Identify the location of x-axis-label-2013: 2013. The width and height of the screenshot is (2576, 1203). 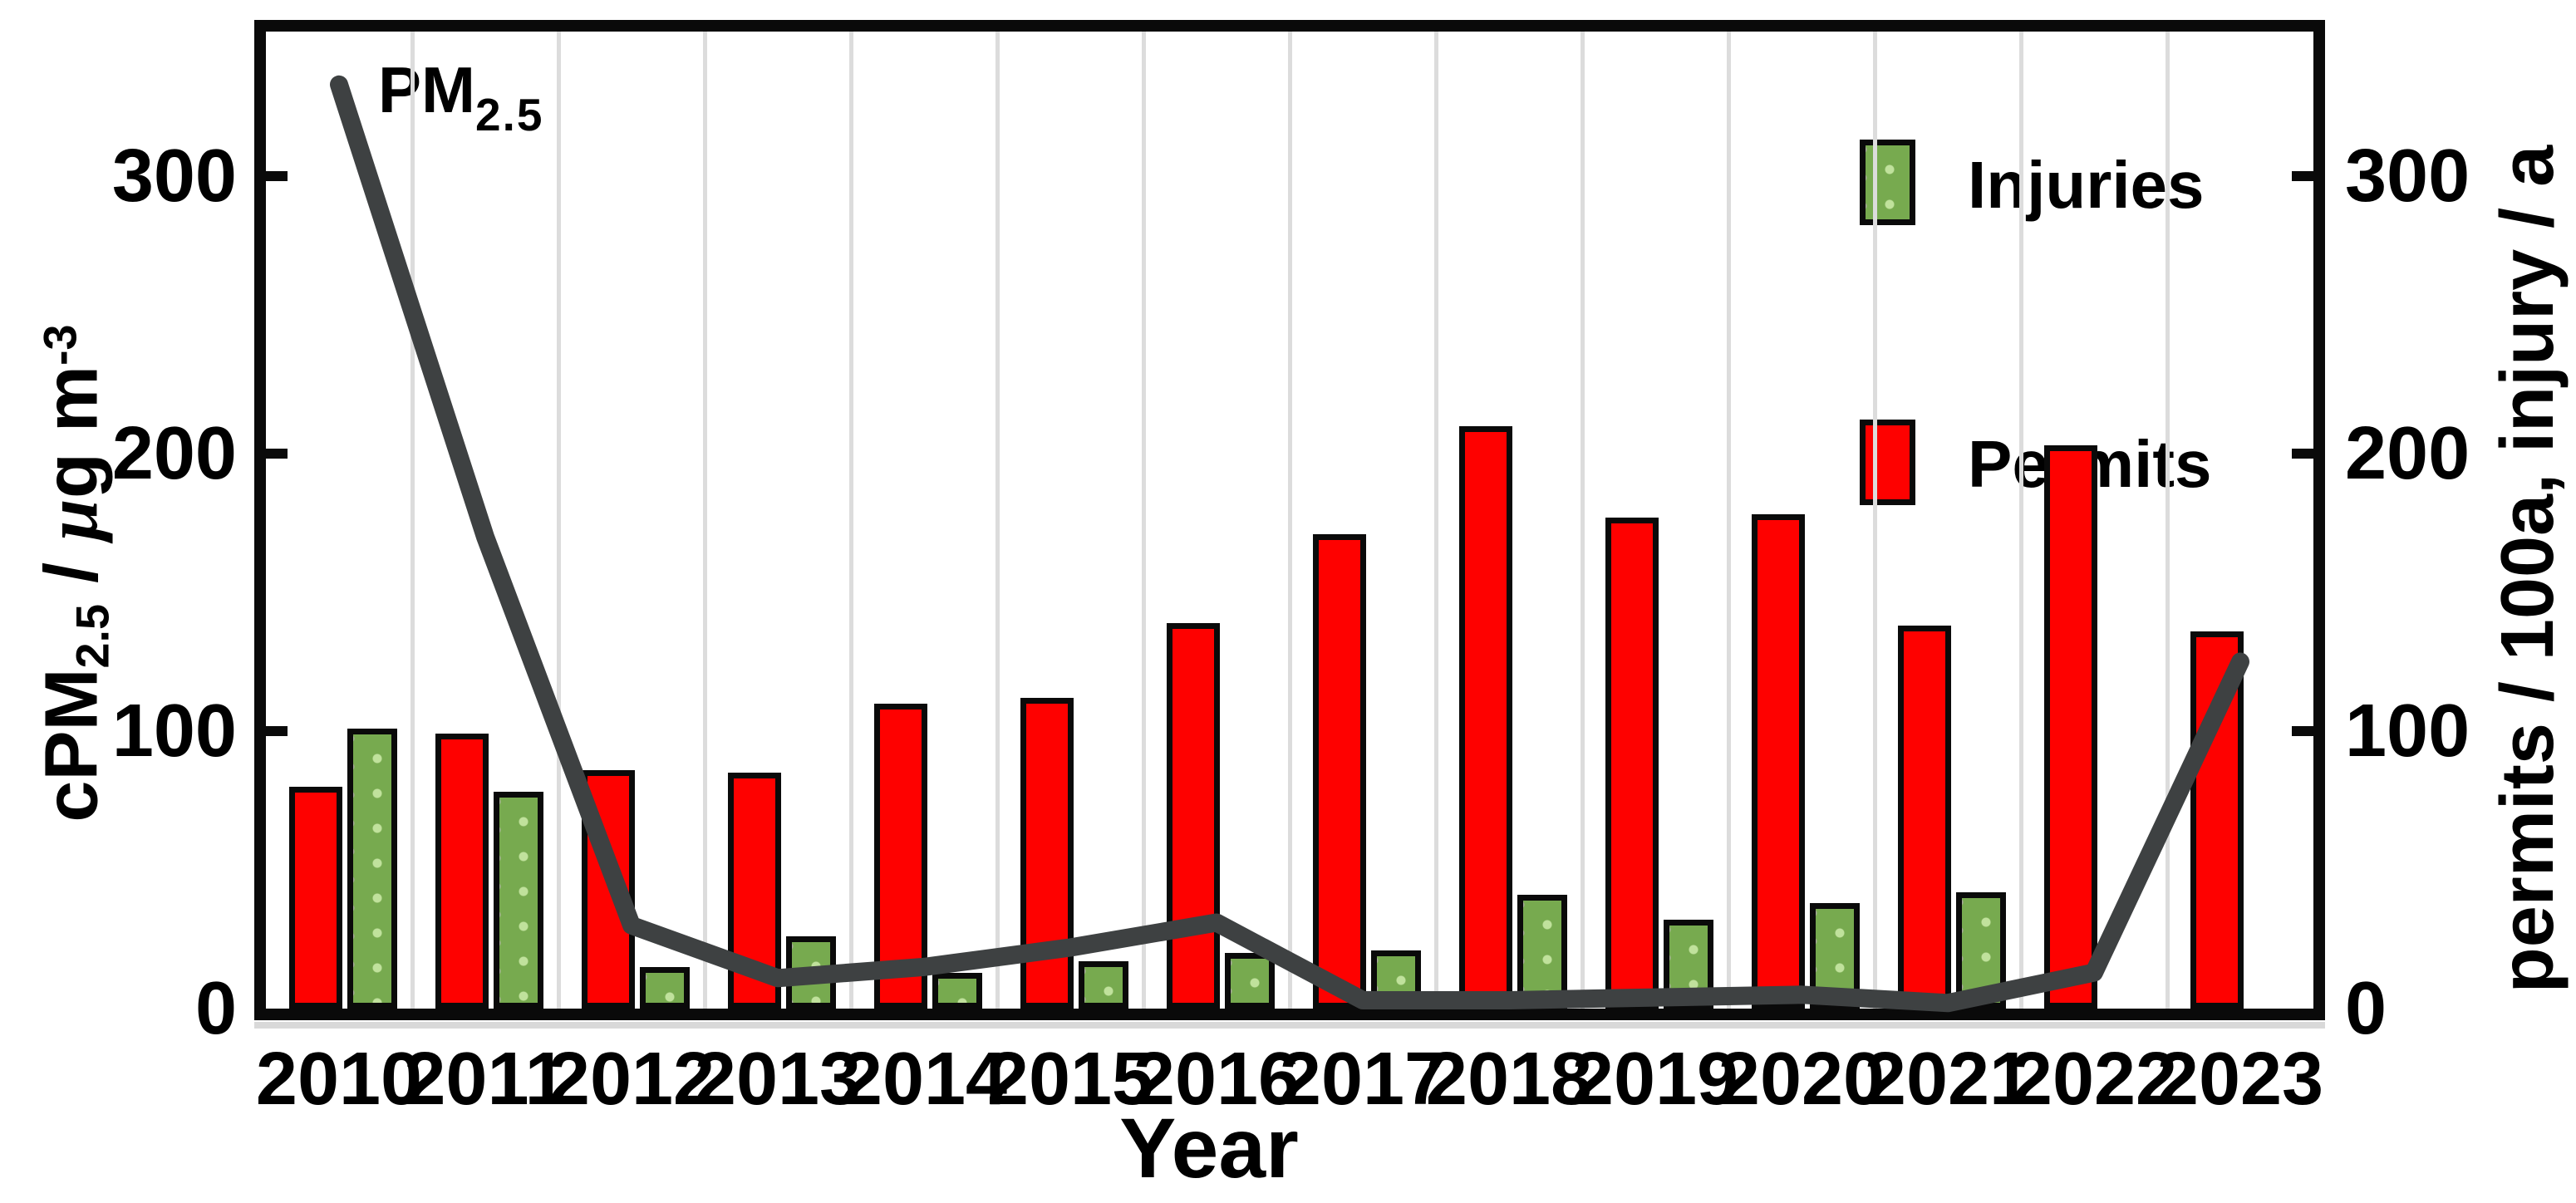
(778, 1079).